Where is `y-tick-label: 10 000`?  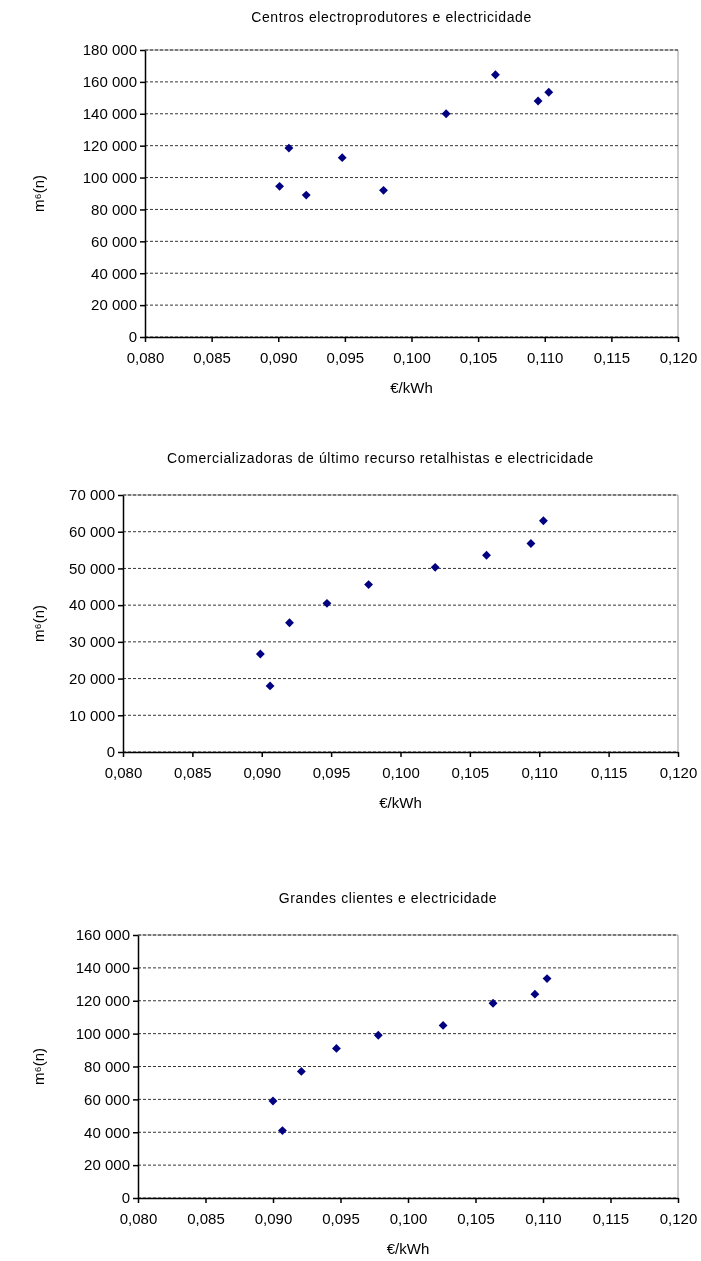 y-tick-label: 10 000 is located at coordinates (92, 715).